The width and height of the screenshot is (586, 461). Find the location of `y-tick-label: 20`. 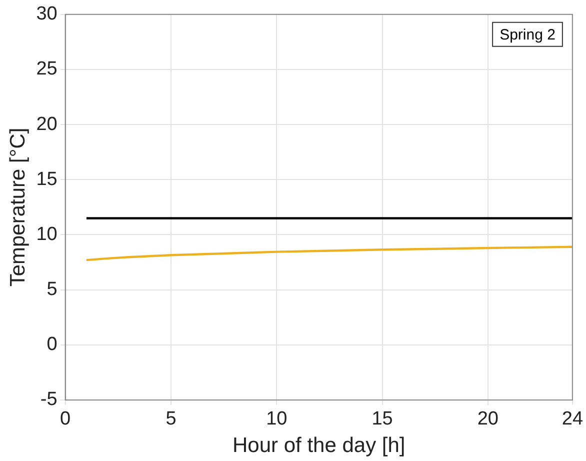

y-tick-label: 20 is located at coordinates (47, 124).